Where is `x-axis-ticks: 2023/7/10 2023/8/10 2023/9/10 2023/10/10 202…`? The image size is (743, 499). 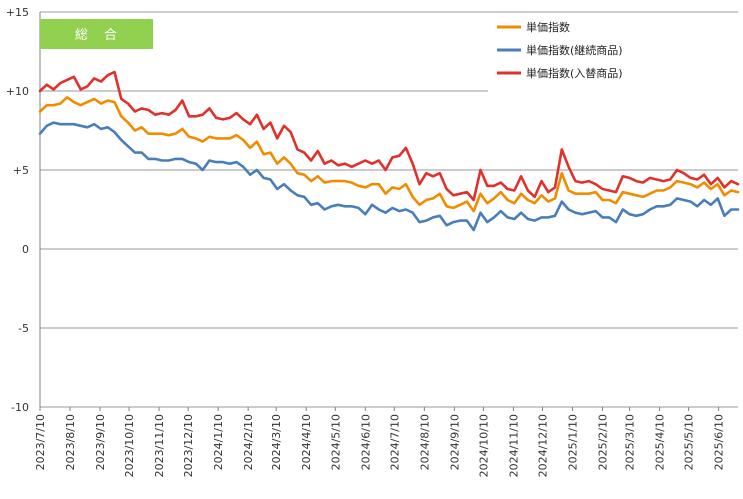
x-axis-ticks: 2023/7/10 2023/8/10 2023/9/10 2023/10/10 202… is located at coordinates (380, 442).